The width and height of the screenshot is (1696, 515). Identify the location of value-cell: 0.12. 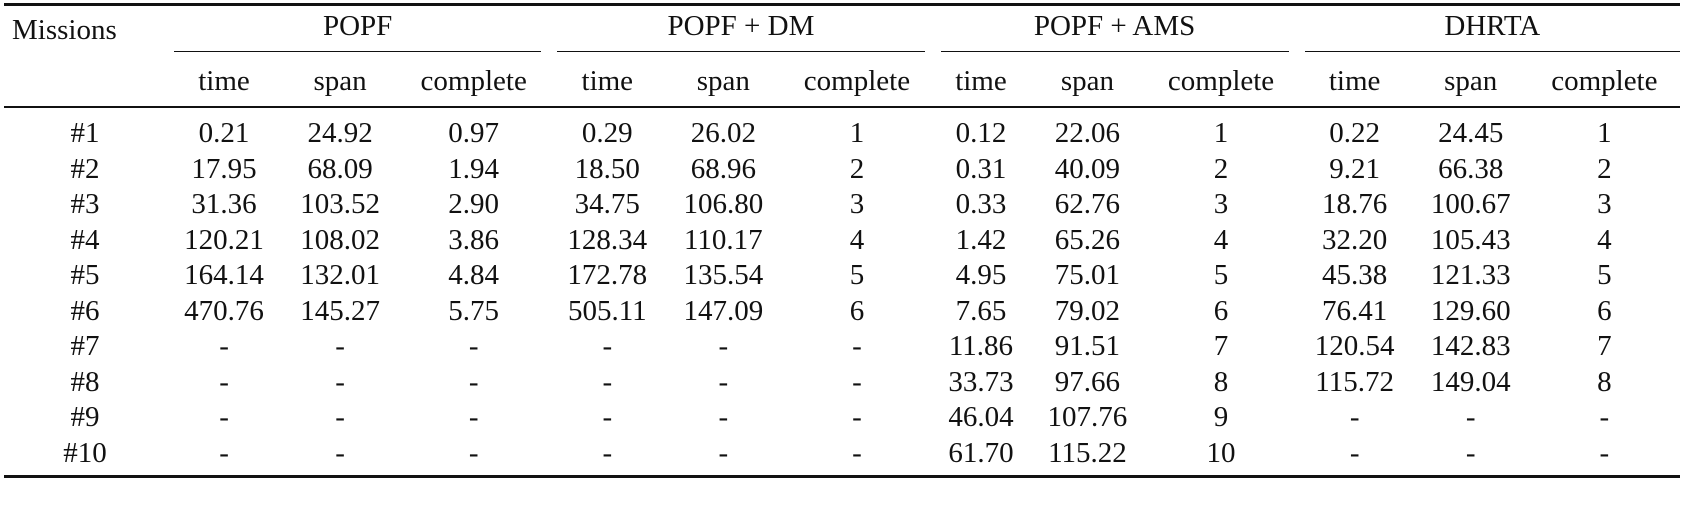
(981, 133).